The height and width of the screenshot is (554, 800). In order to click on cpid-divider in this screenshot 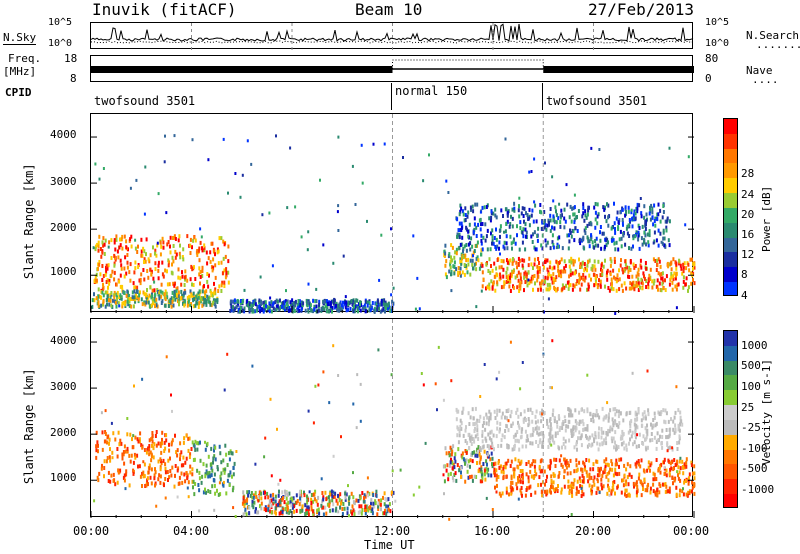, I will do `click(542, 96)`.